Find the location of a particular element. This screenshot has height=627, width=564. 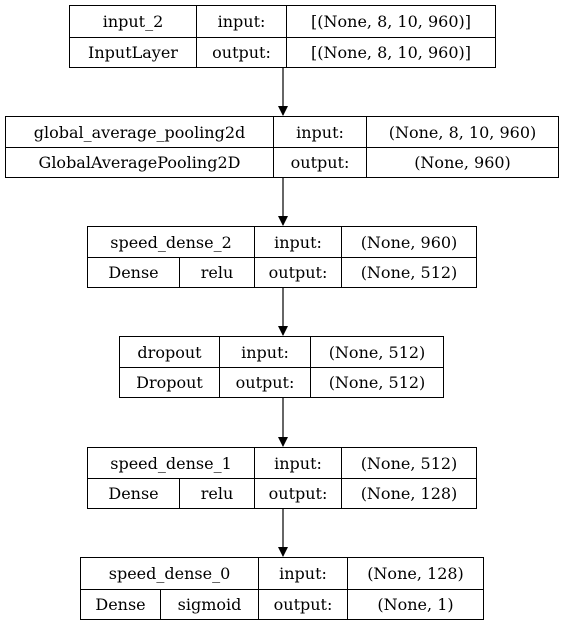

output-shape: [(None, 8, 10, 960)] is located at coordinates (390, 52).